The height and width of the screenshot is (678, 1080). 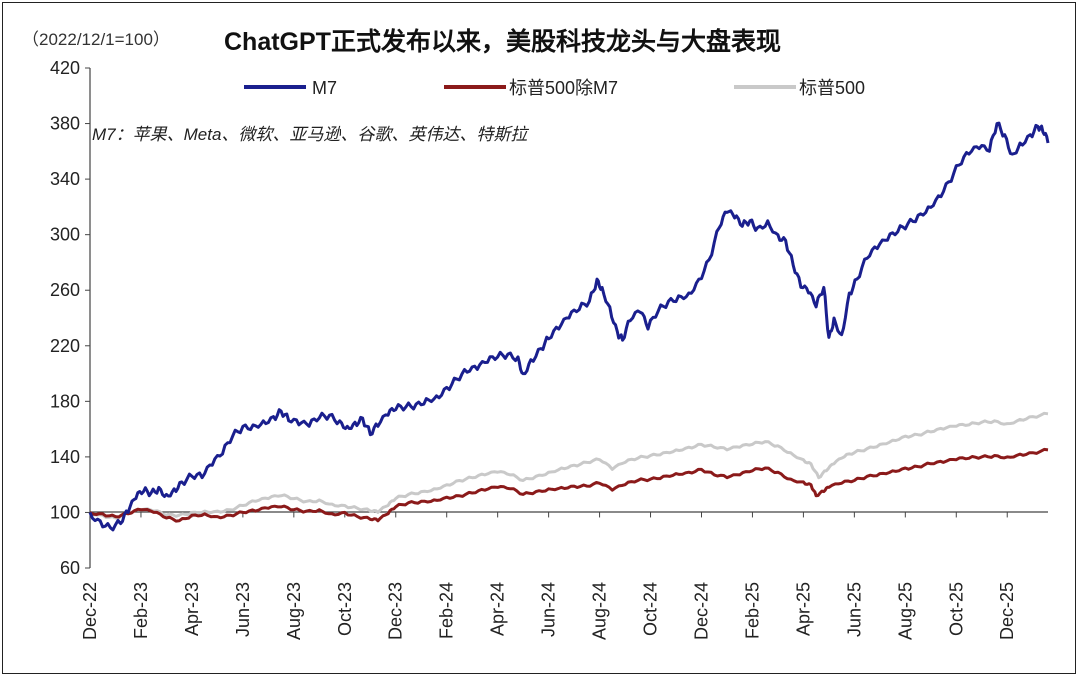 What do you see at coordinates (701, 611) in the screenshot?
I see `x-tick-label: Dec-24` at bounding box center [701, 611].